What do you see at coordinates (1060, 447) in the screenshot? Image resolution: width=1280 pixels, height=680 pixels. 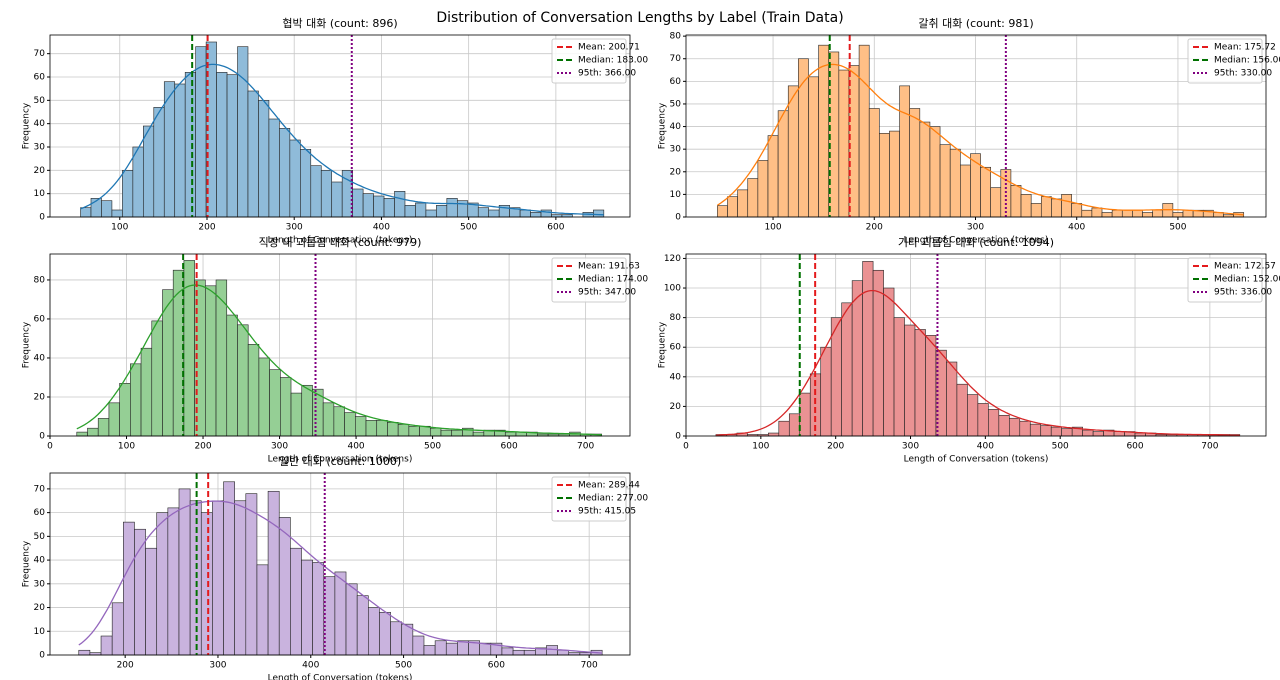 I see `x-tick-label: 500` at bounding box center [1060, 447].